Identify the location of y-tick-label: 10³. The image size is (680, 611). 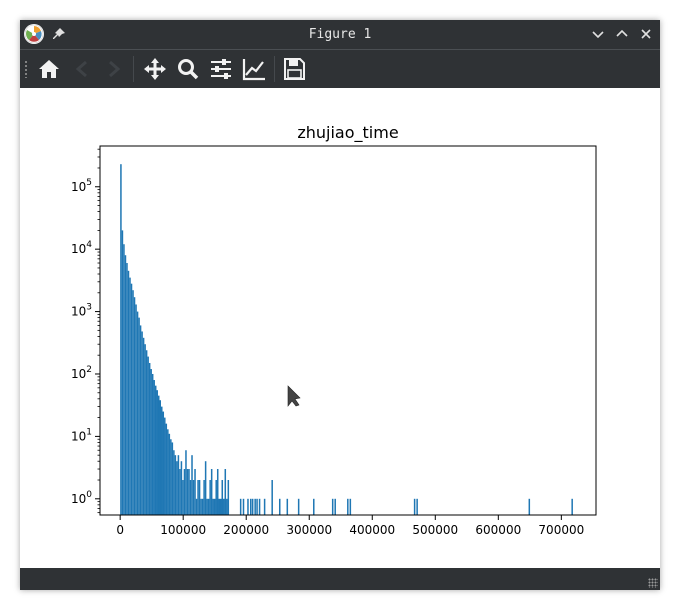
(81, 311).